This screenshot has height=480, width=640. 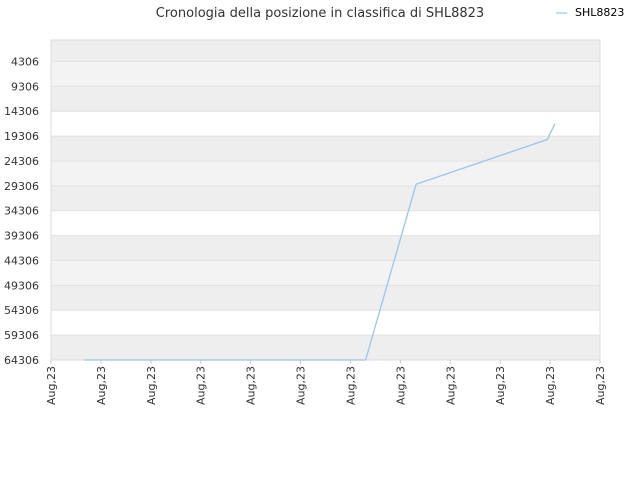 What do you see at coordinates (21, 161) in the screenshot?
I see `y-tick-label: 24306` at bounding box center [21, 161].